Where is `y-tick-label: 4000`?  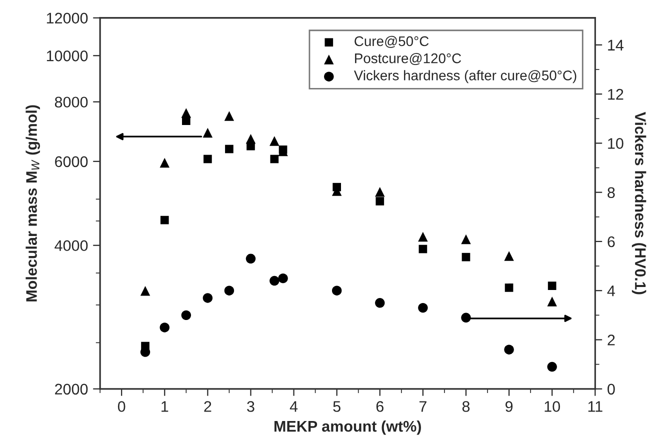
y-tick-label: 4000 is located at coordinates (71, 246).